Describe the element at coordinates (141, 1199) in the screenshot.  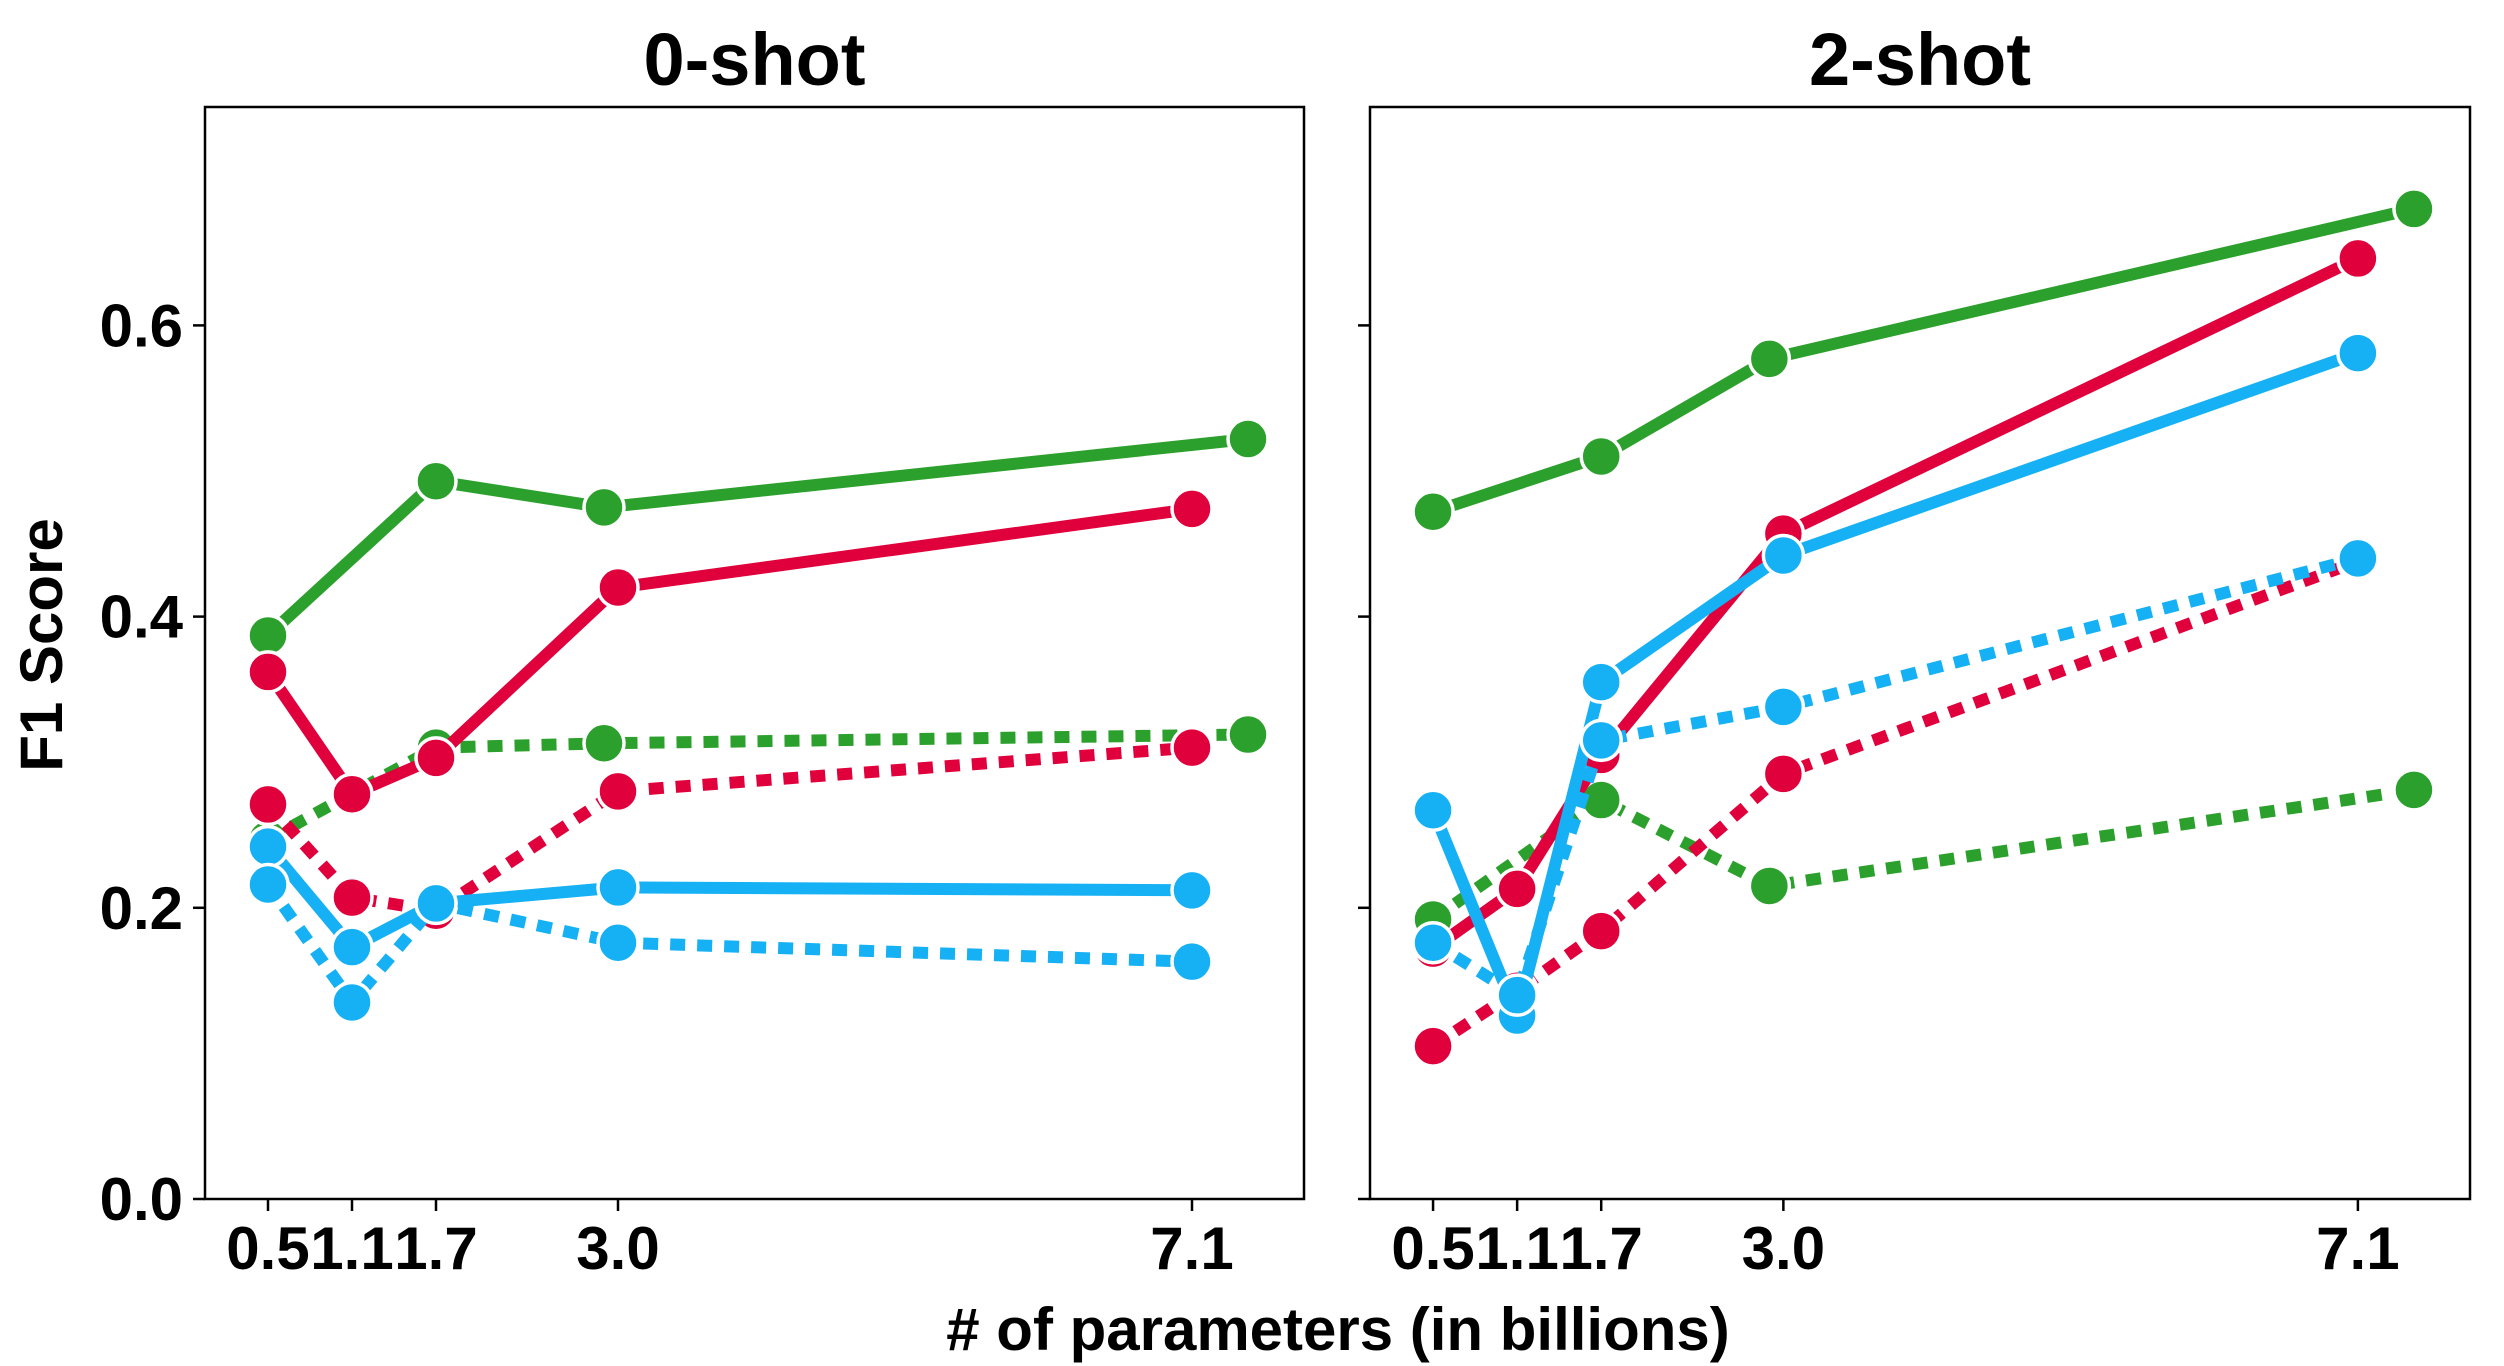
I see `y-tick-label: 0.0` at that location.